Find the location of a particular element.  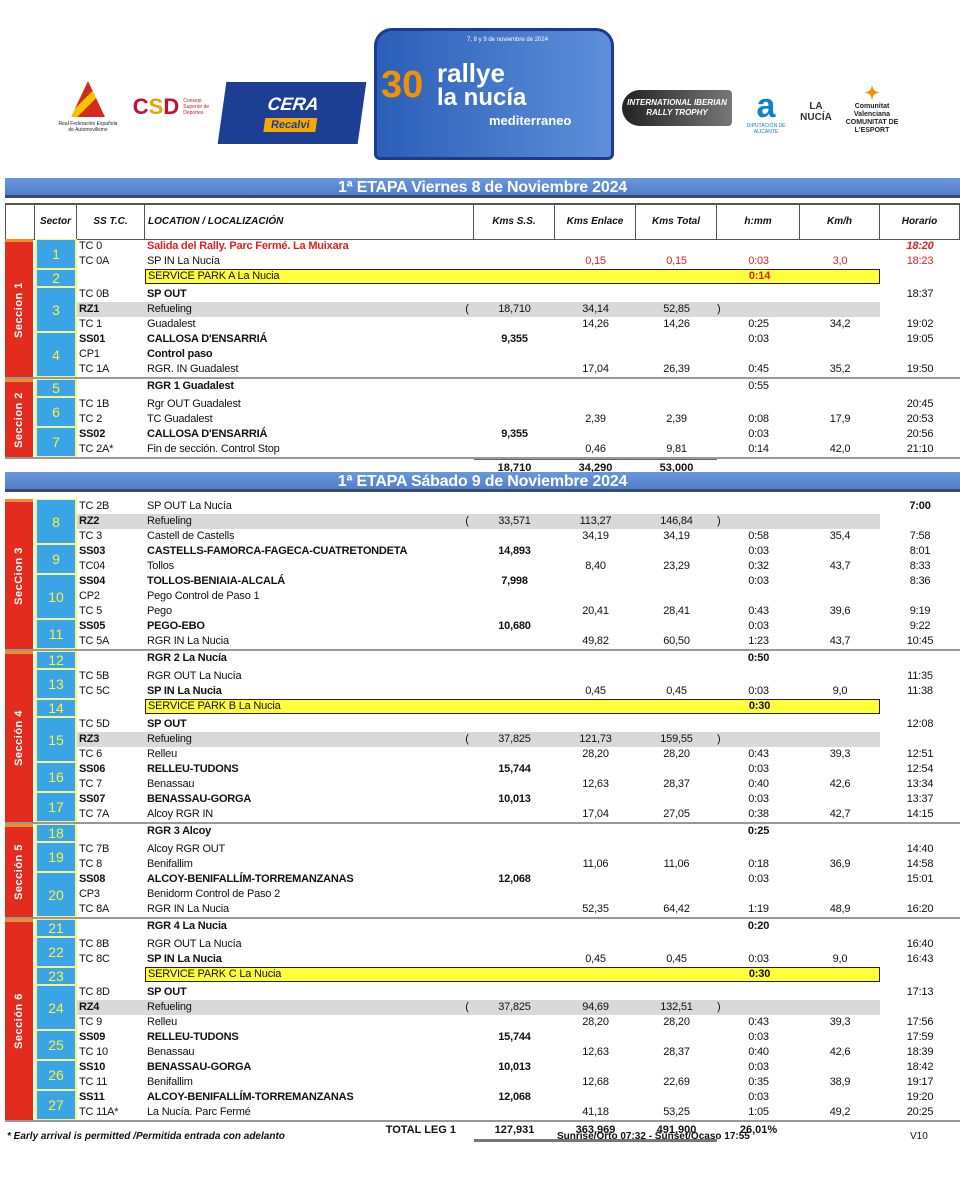

sector-rows: SERVICE PARK A La Nucia 0:14 is located at coordinates (518, 278).